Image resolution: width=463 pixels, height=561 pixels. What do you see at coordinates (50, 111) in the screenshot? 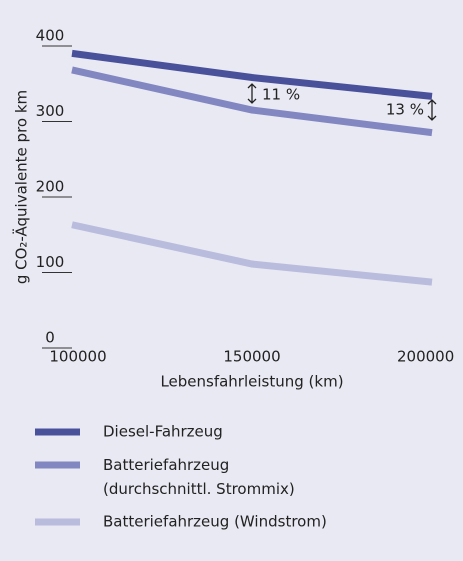
I see `y-tick-label: 300` at bounding box center [50, 111].